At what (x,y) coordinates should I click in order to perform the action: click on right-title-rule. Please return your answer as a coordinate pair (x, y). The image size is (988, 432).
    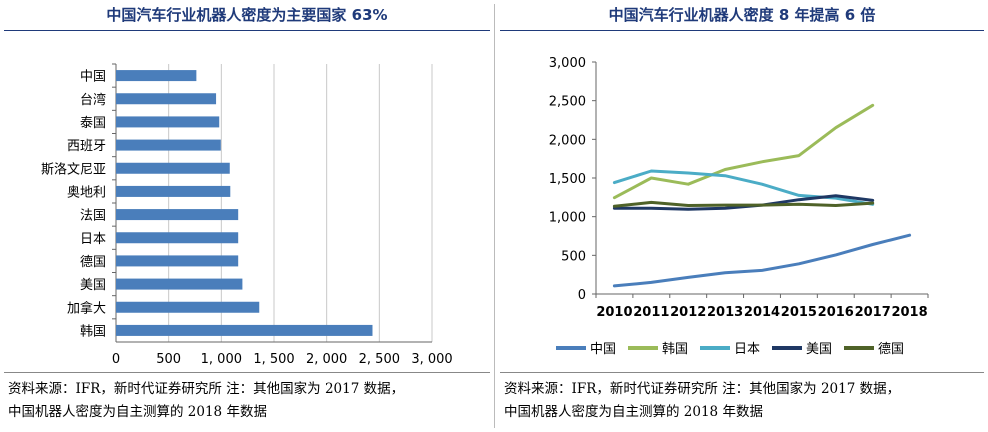
    Looking at the image, I should click on (742, 30).